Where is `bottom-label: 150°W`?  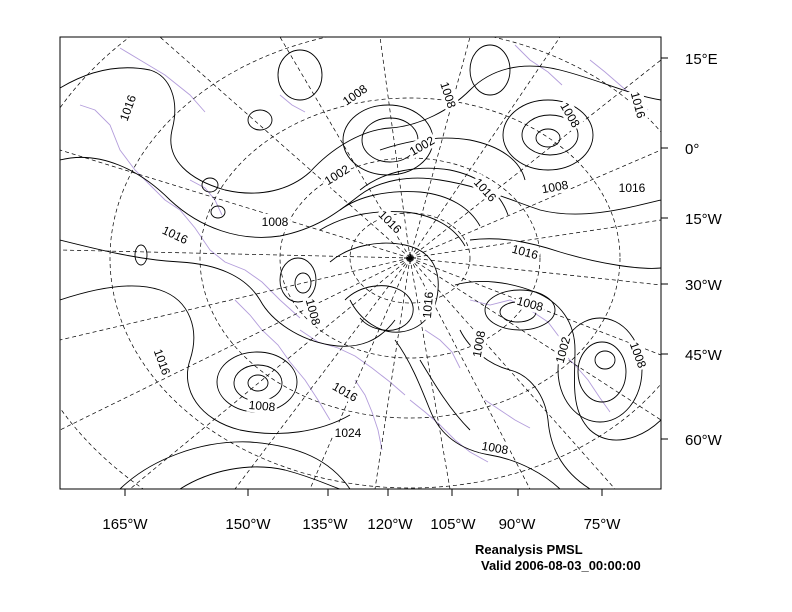 bottom-label: 150°W is located at coordinates (248, 524).